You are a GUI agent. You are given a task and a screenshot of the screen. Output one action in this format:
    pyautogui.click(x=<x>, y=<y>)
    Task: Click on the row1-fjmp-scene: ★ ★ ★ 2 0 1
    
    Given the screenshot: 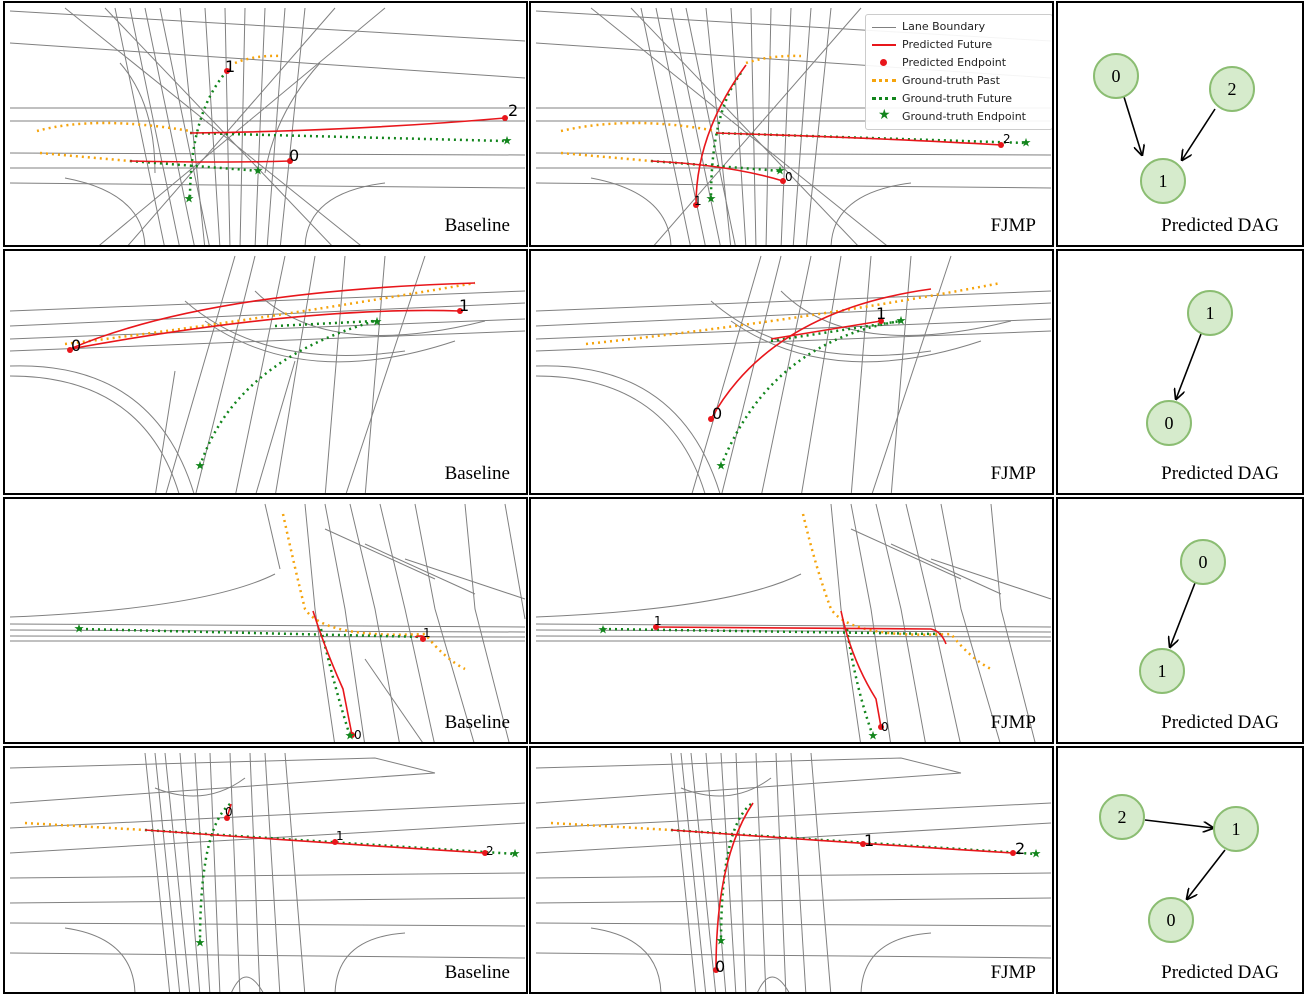 What is the action you would take?
    pyautogui.click(x=793, y=126)
    